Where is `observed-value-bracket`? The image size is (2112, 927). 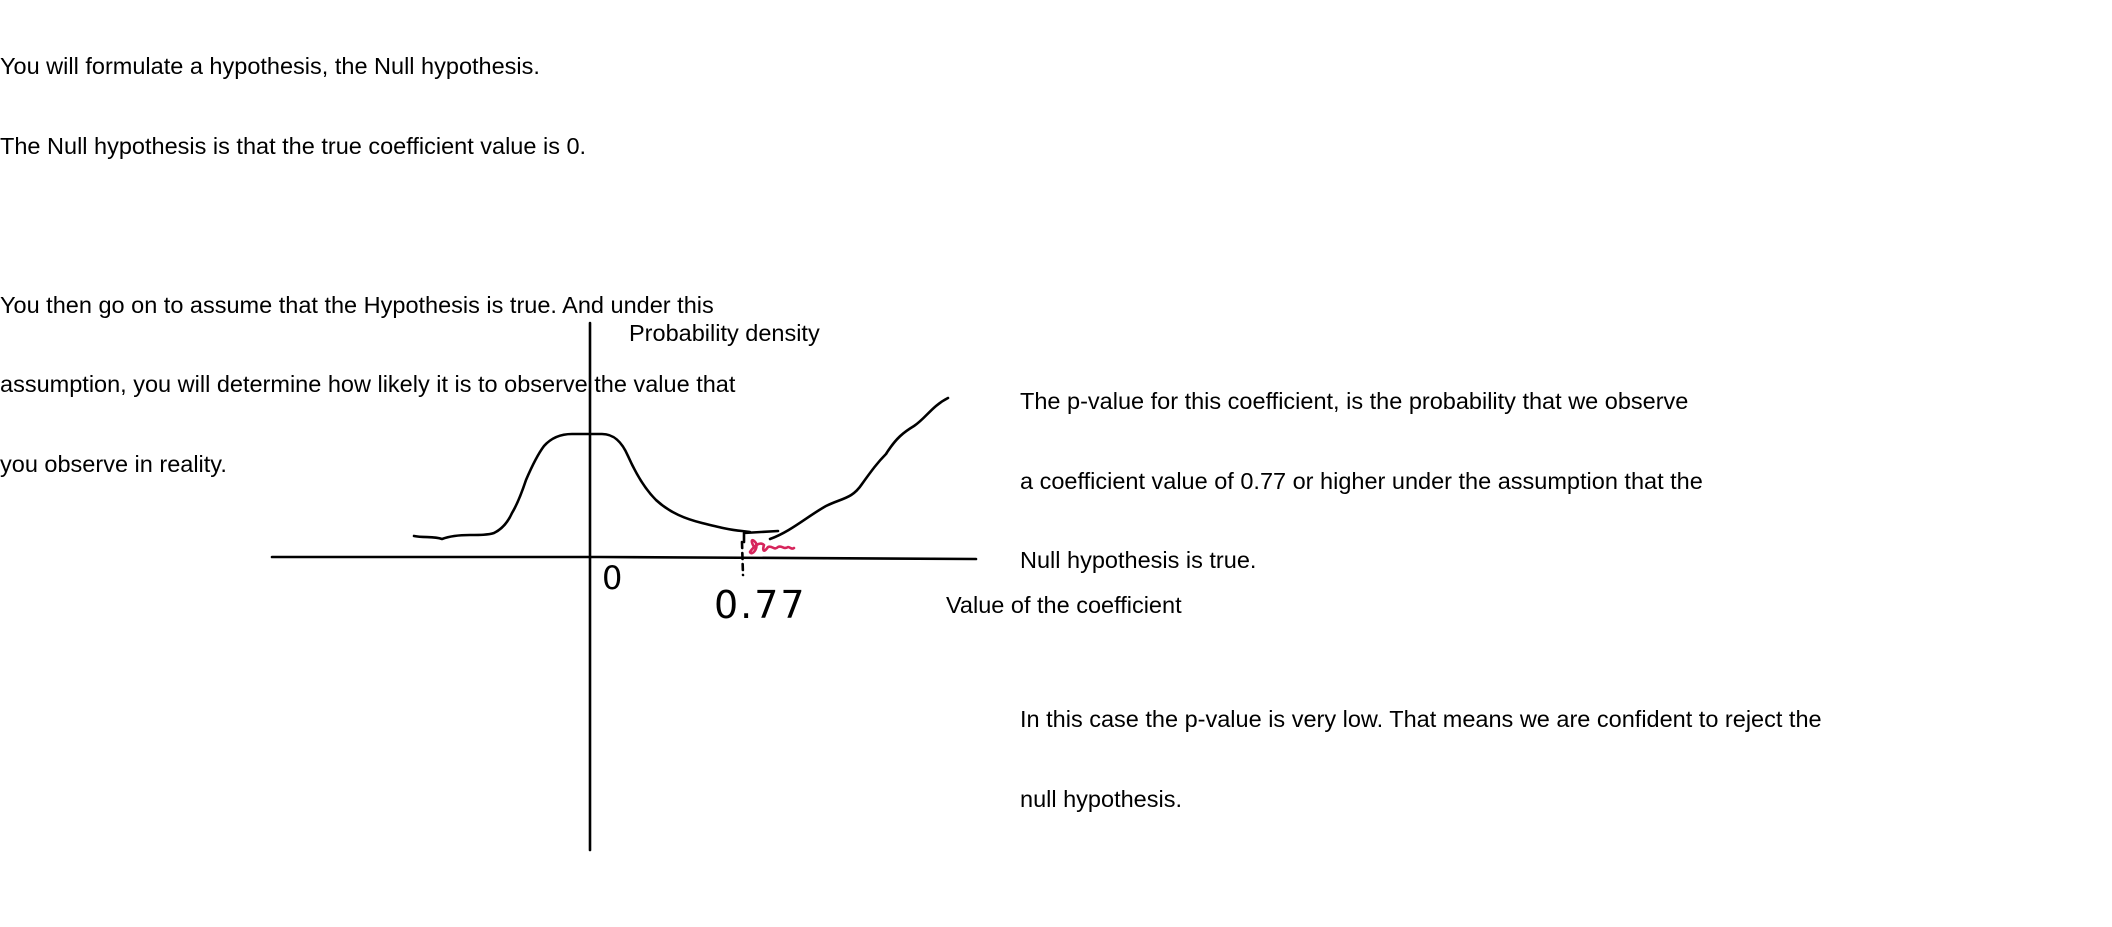 observed-value-bracket is located at coordinates (761, 536).